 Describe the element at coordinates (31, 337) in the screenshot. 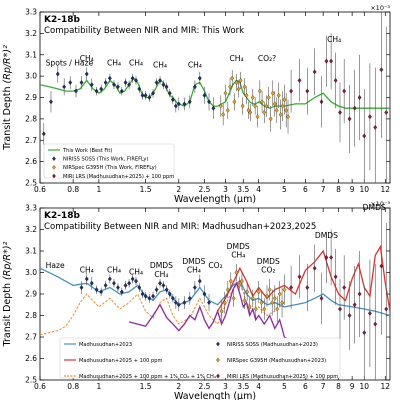

I see `y-tick-label: 2.7` at that location.